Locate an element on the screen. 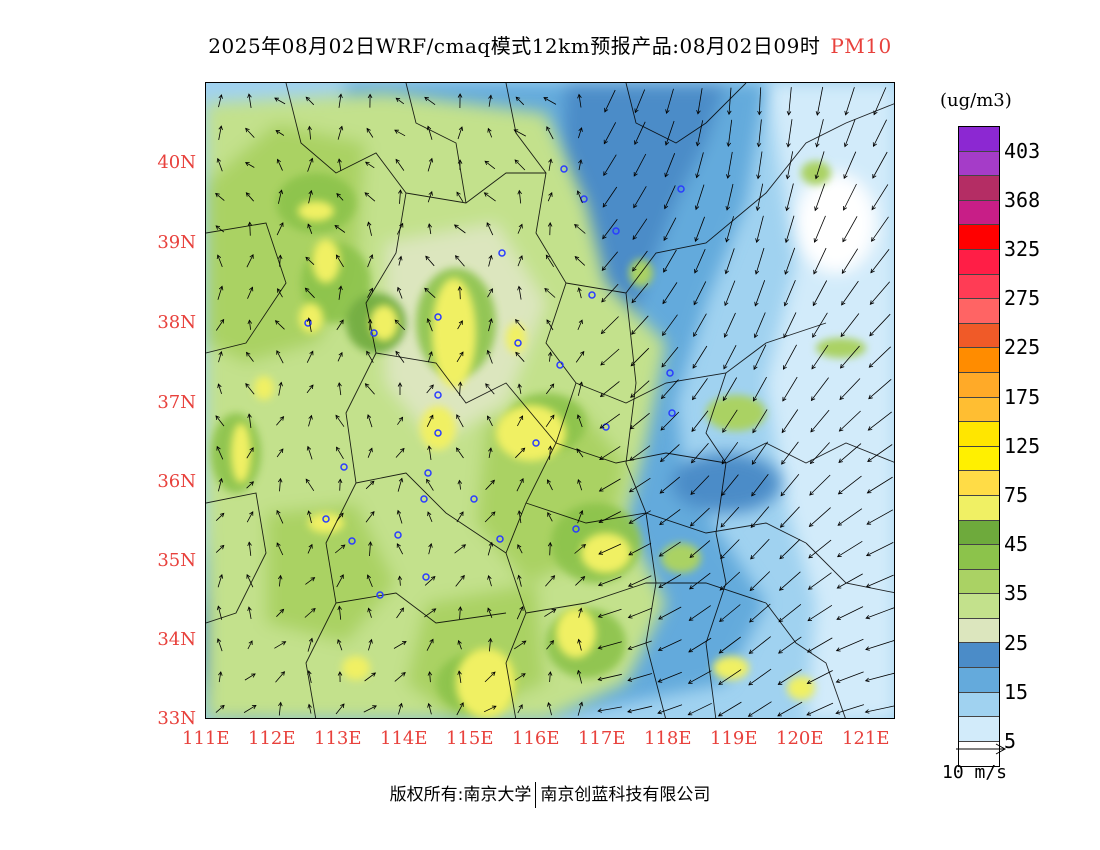  lat-label-33n: 33N is located at coordinates (176, 718).